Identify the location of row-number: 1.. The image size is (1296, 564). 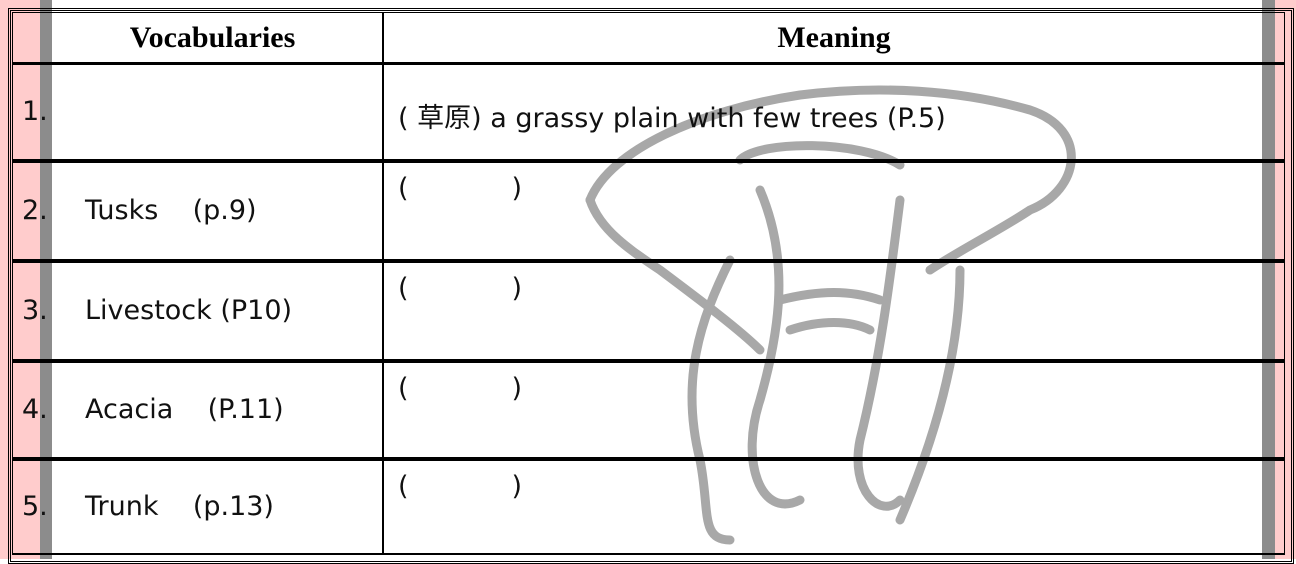
(35, 111).